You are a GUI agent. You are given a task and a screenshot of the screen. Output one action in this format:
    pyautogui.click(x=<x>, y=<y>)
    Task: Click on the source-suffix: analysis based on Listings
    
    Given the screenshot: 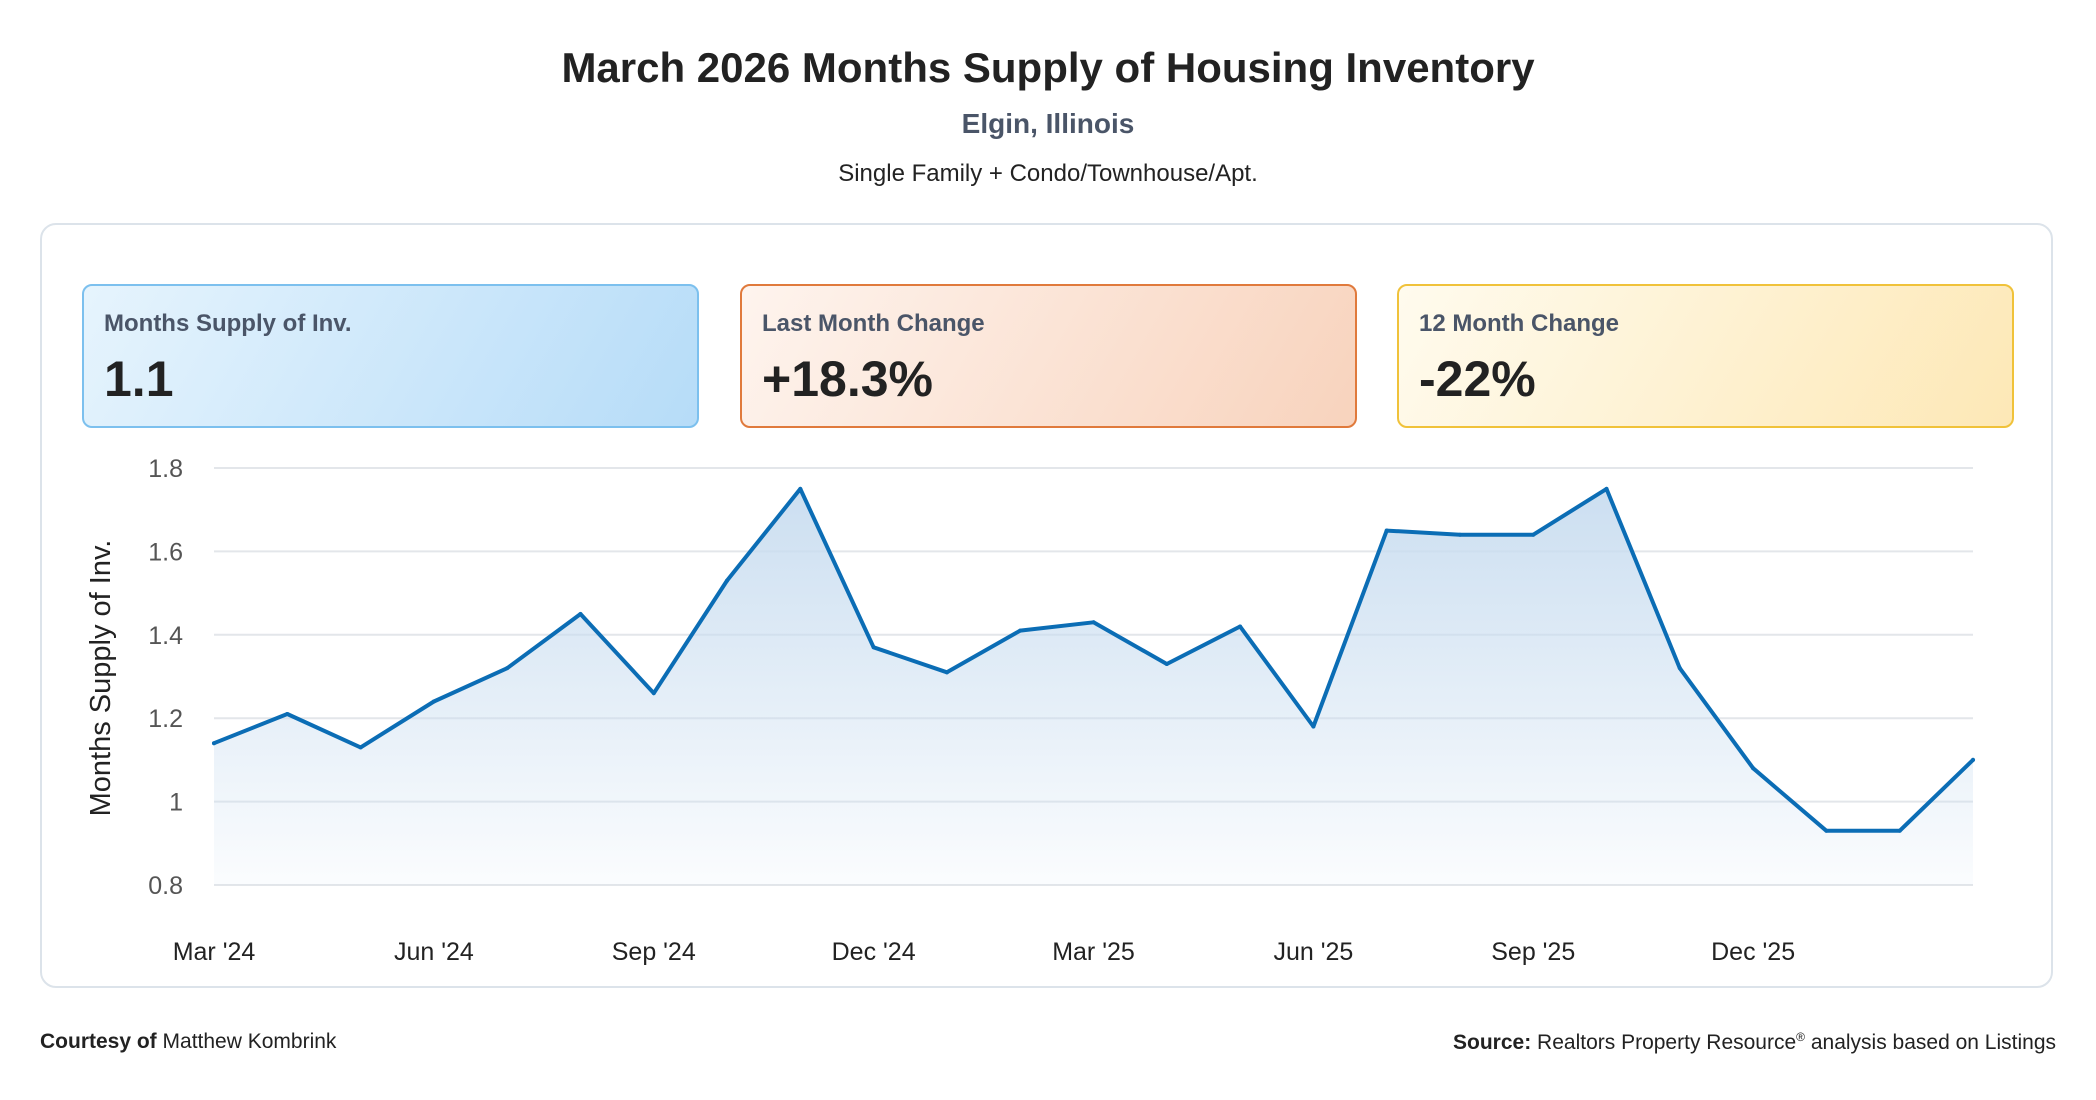 What is the action you would take?
    pyautogui.click(x=1933, y=1042)
    